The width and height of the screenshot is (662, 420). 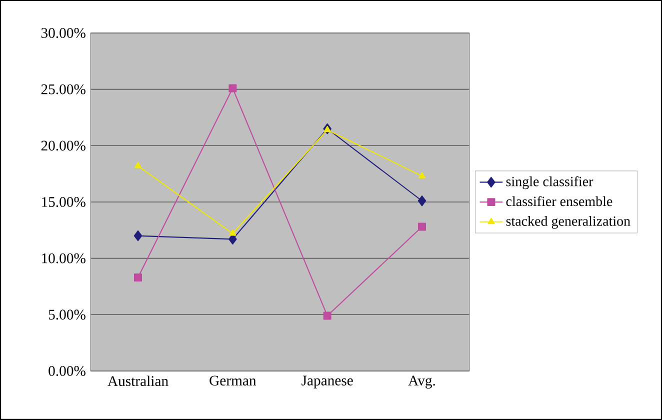 What do you see at coordinates (327, 382) in the screenshot?
I see `x-tick-label: Japanese` at bounding box center [327, 382].